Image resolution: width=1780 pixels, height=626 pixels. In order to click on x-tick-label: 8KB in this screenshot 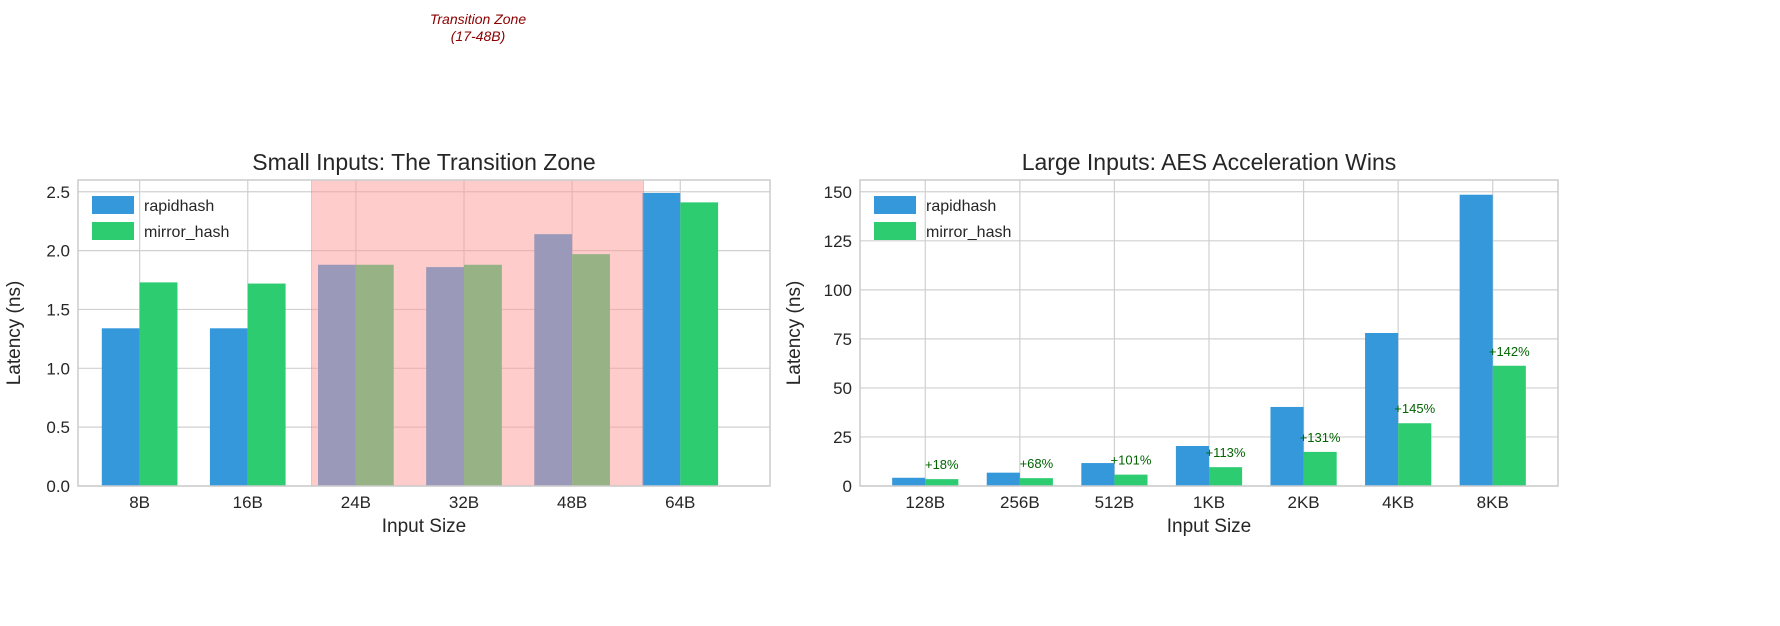, I will do `click(1493, 502)`.